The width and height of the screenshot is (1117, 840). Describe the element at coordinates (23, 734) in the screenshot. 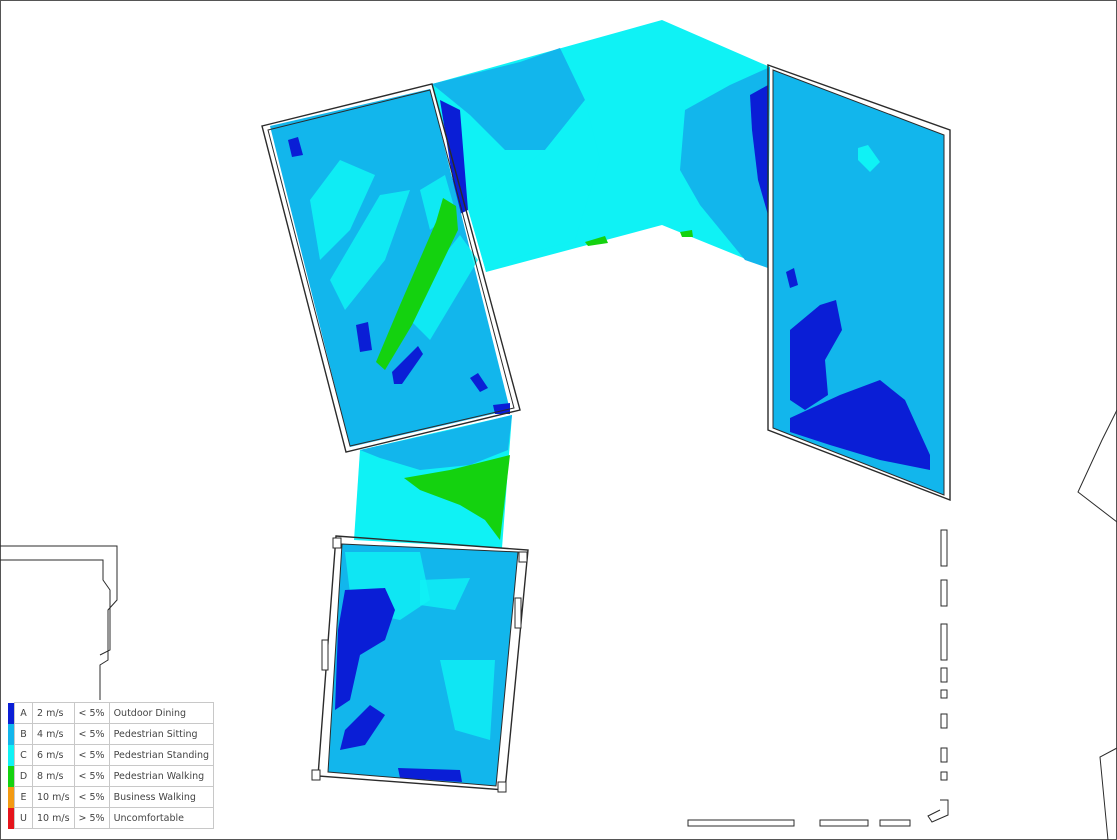

I see `legend-code: B` at that location.